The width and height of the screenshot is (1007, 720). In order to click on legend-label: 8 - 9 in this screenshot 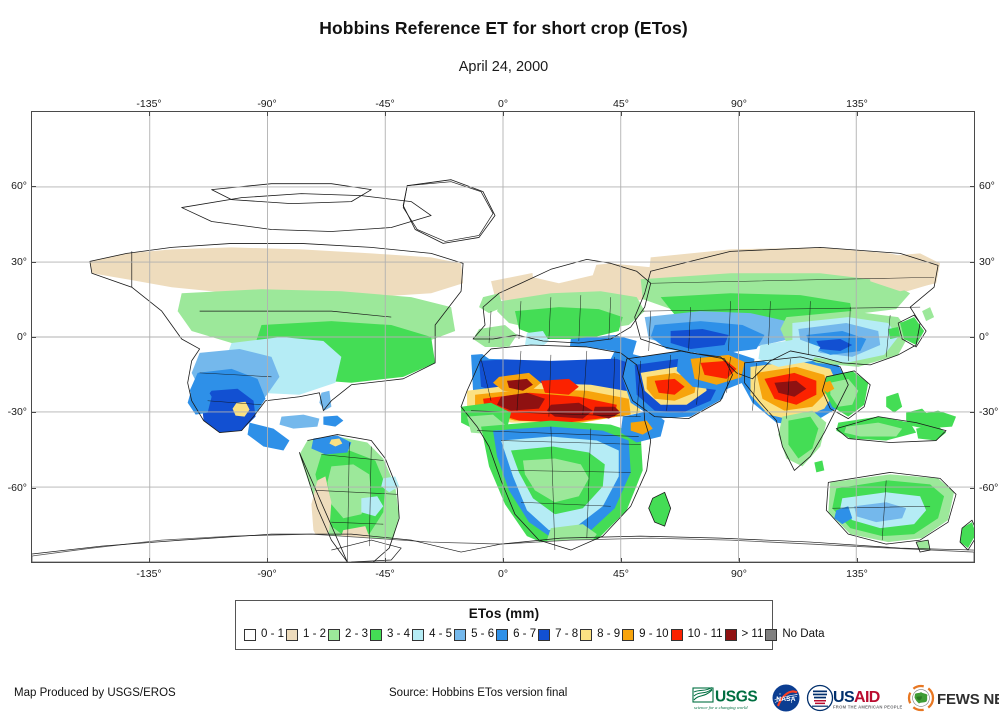, I will do `click(609, 633)`.